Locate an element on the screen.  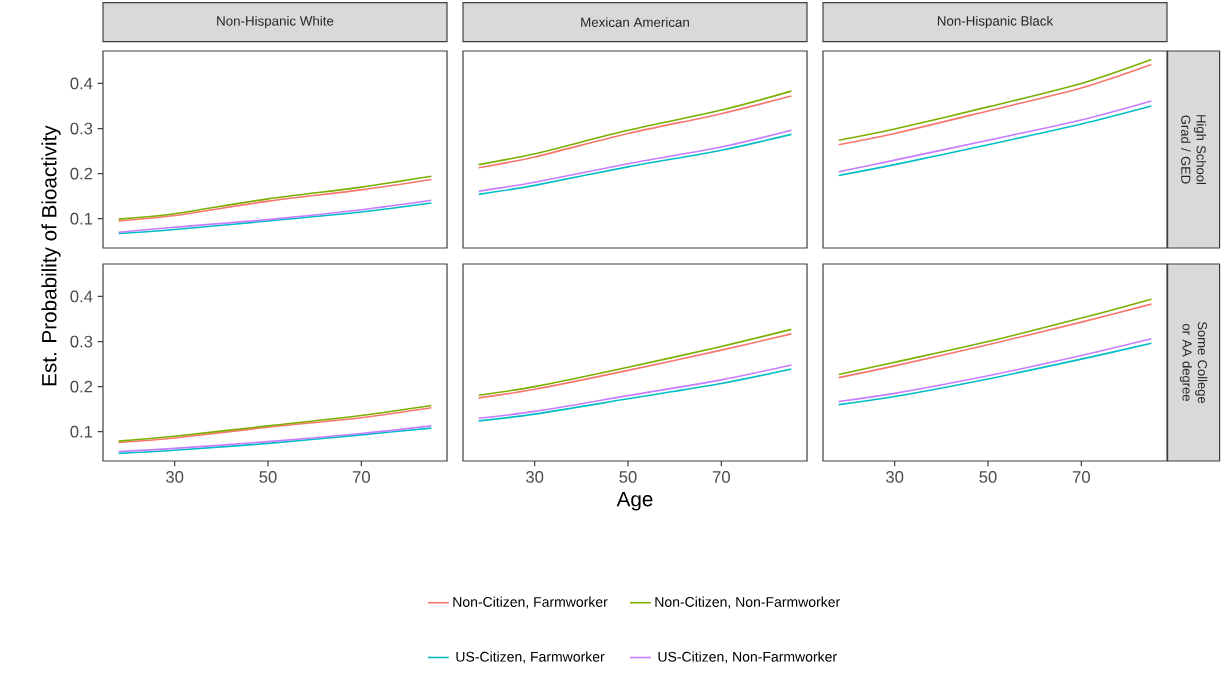
chart-title: Non-Hispanic Black is located at coordinates (995, 22).